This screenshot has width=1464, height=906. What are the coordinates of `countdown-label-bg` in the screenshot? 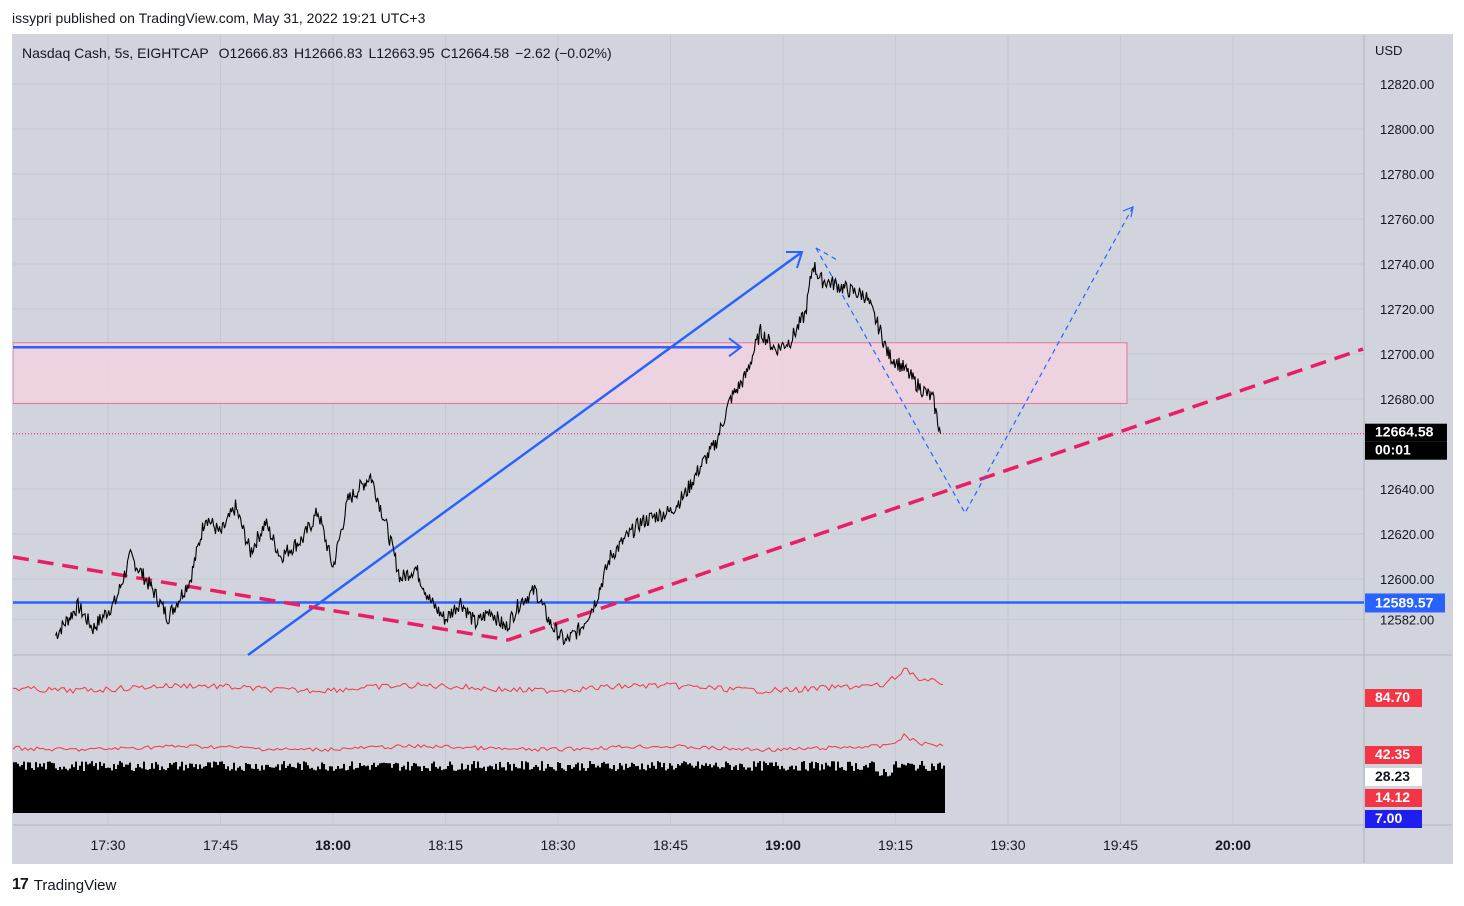 It's located at (1406, 450).